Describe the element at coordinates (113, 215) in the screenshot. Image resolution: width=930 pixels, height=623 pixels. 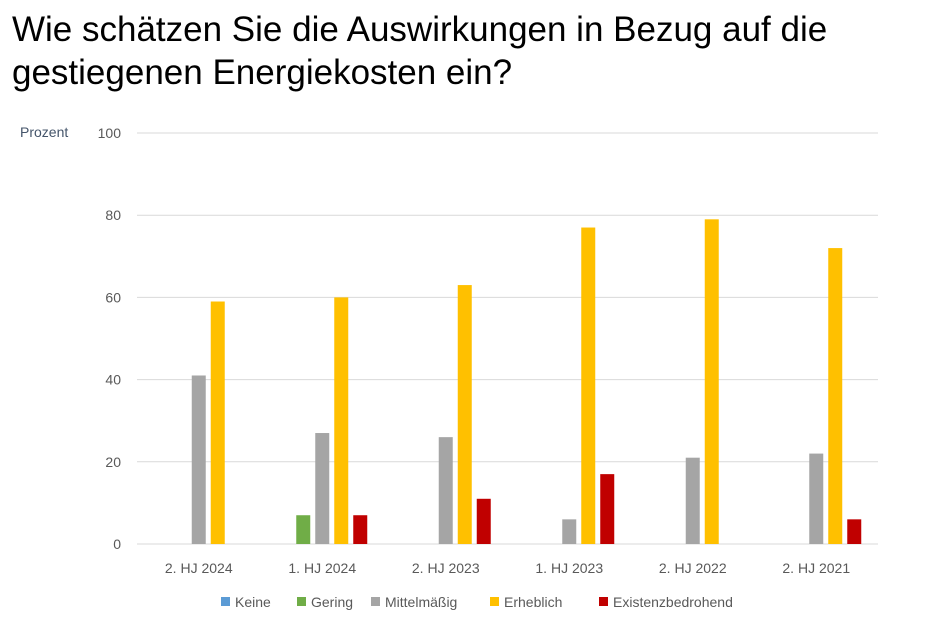
I see `y-tick-label: 80` at that location.